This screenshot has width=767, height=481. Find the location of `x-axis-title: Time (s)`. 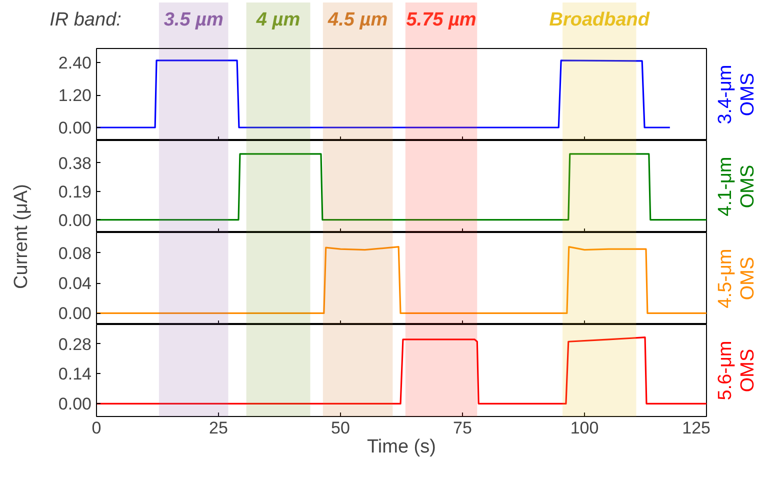

x-axis-title: Time (s) is located at coordinates (401, 447).